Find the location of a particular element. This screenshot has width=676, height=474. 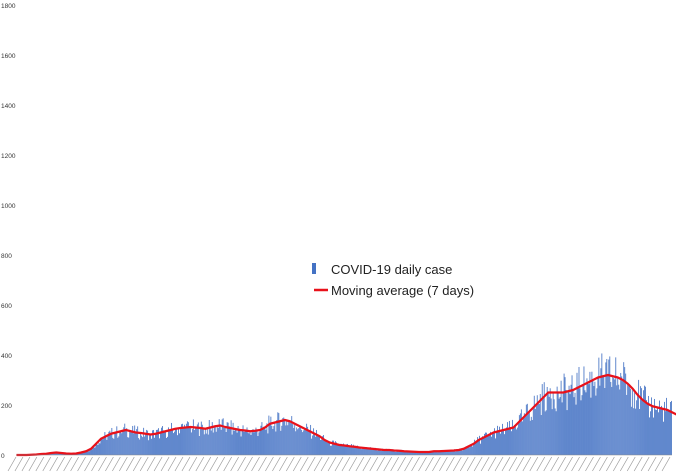

y-tick-label: 400 is located at coordinates (6, 356).